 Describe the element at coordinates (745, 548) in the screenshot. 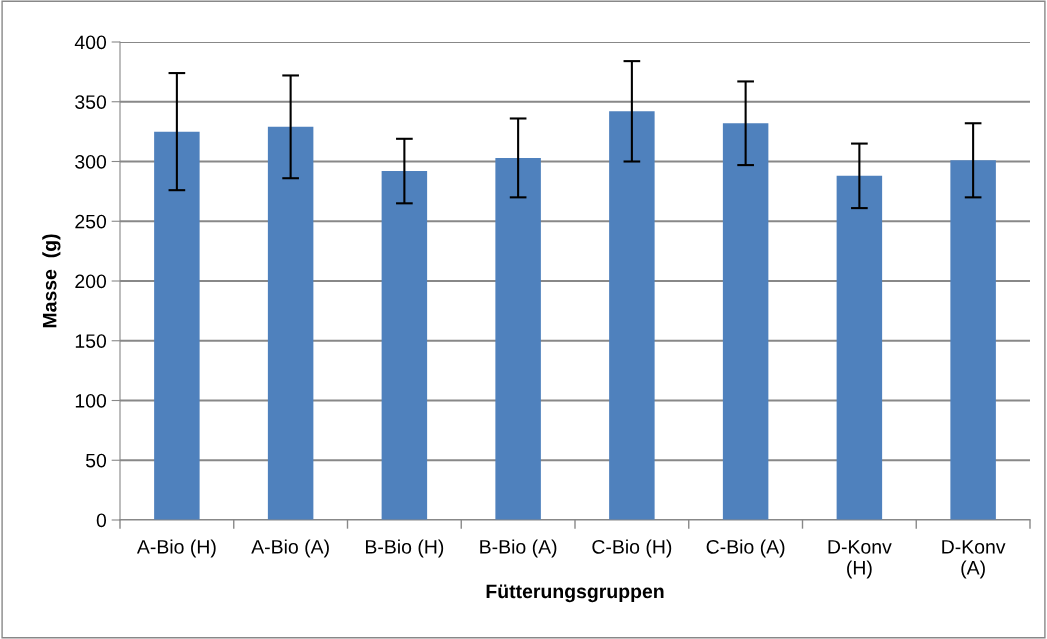

I see `x-tick-label: C-Bio (A)` at that location.